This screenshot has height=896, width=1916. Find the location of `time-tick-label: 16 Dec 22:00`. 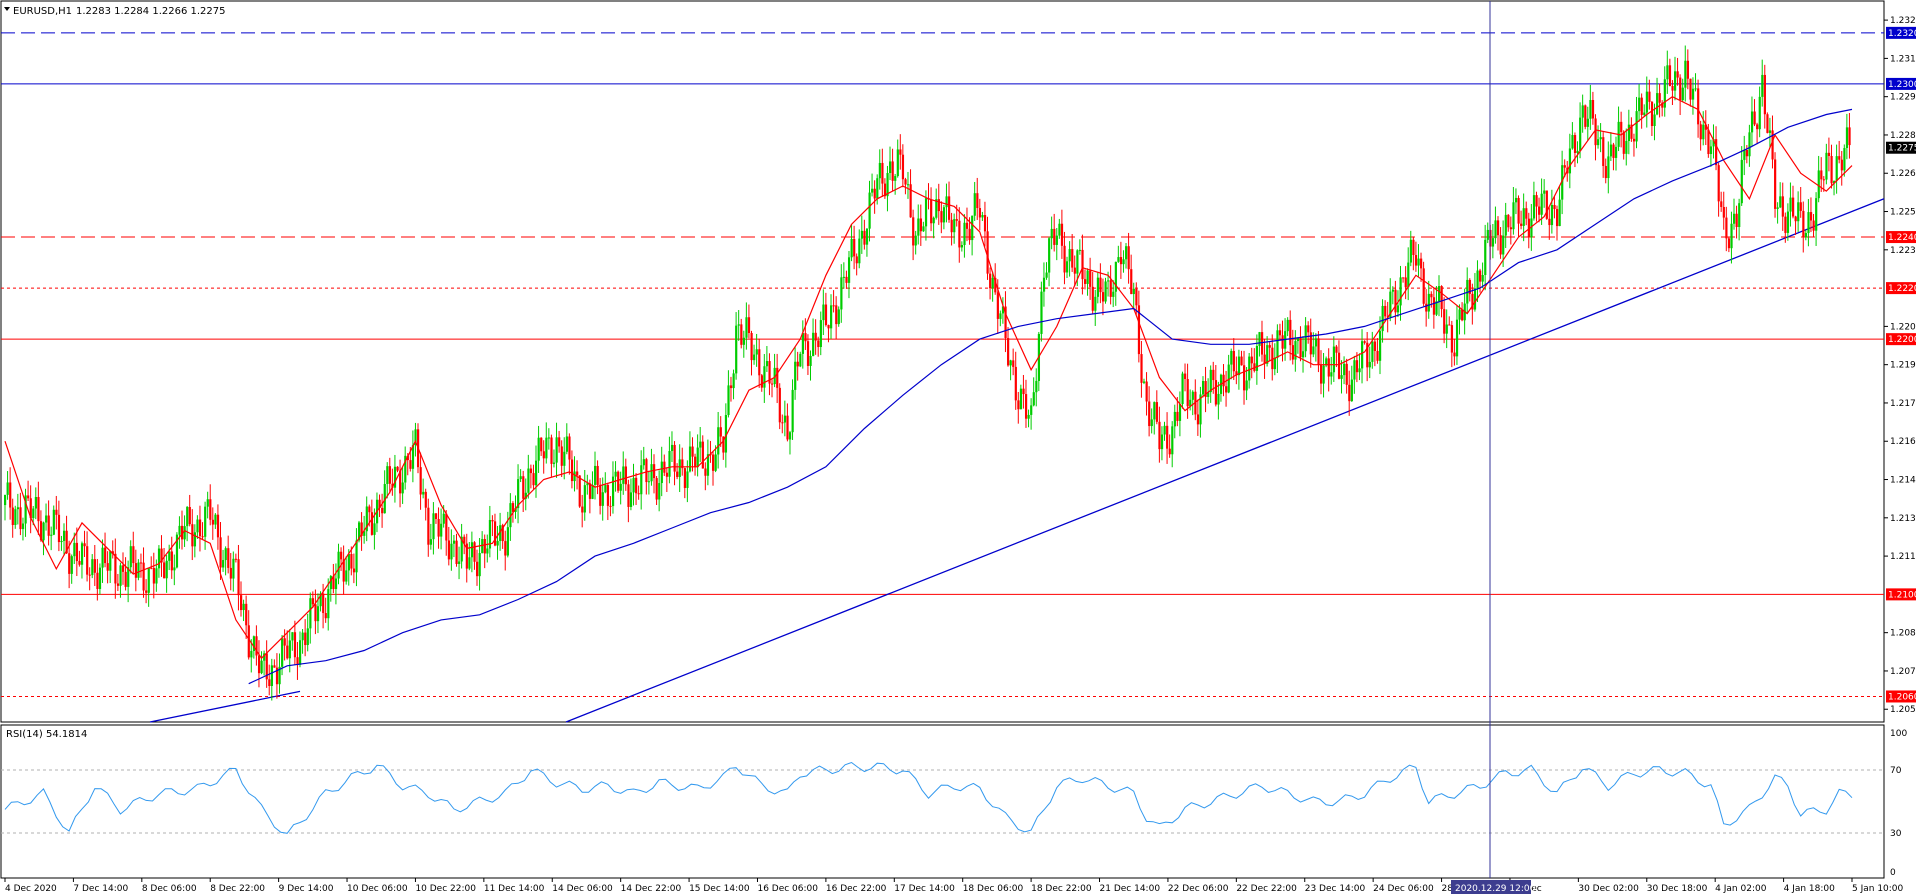

time-tick-label: 16 Dec 22:00 is located at coordinates (856, 889).